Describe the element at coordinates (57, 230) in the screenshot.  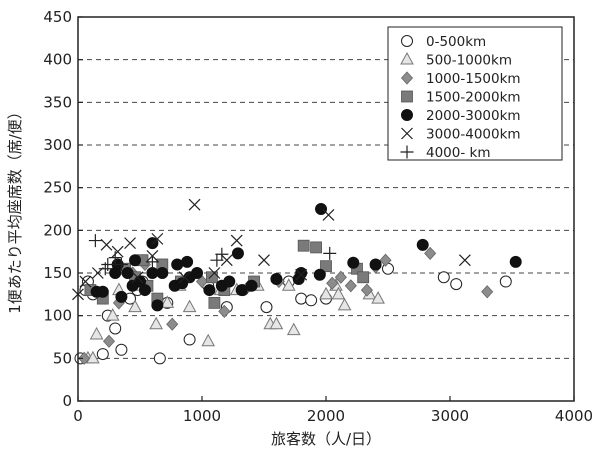
I see `y-tick-label-200: 200` at that location.